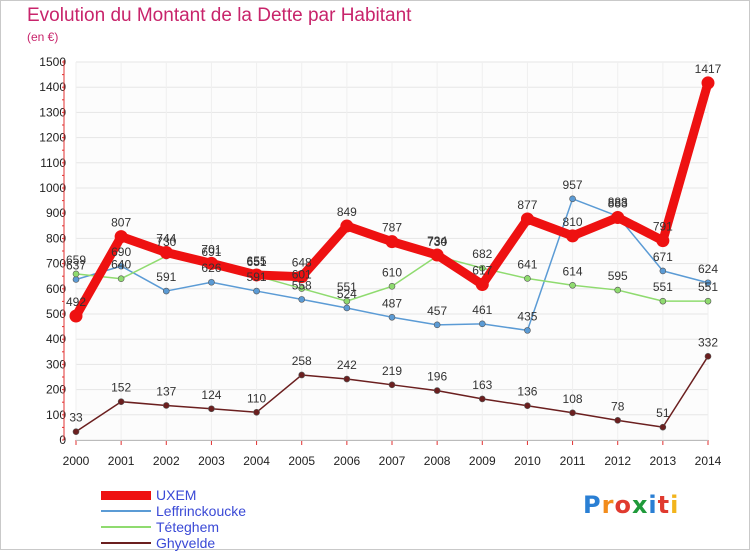  What do you see at coordinates (56, 415) in the screenshot?
I see `y-tick-label: 100` at bounding box center [56, 415].